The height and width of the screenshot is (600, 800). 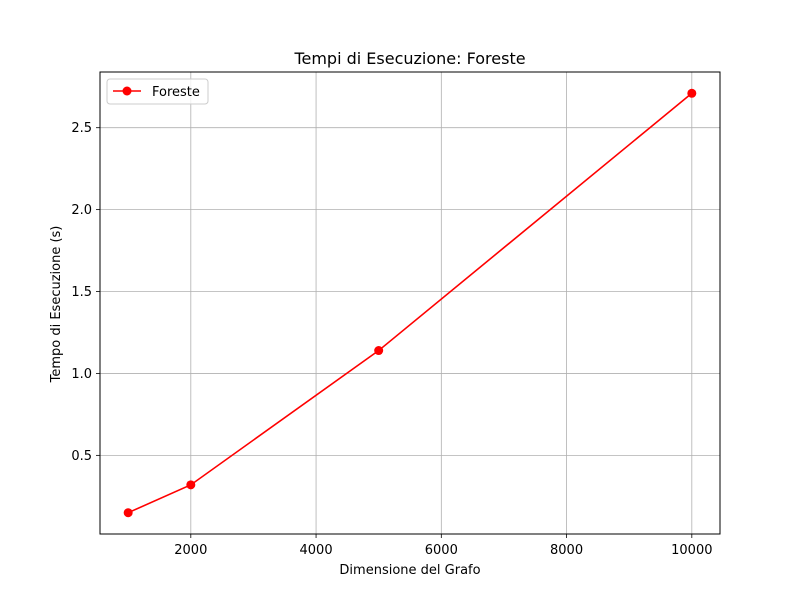 What do you see at coordinates (691, 550) in the screenshot?
I see `x-tick-label: 10000` at bounding box center [691, 550].